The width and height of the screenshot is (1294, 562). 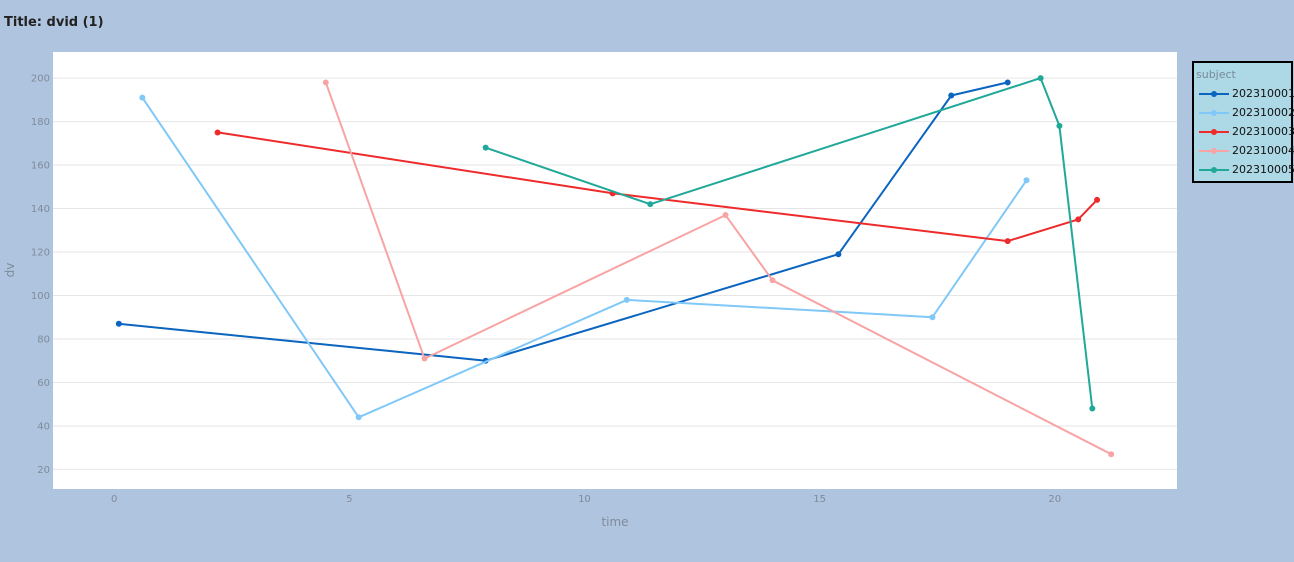 I want to click on legend-item: 202310004, so click(x=1246, y=151).